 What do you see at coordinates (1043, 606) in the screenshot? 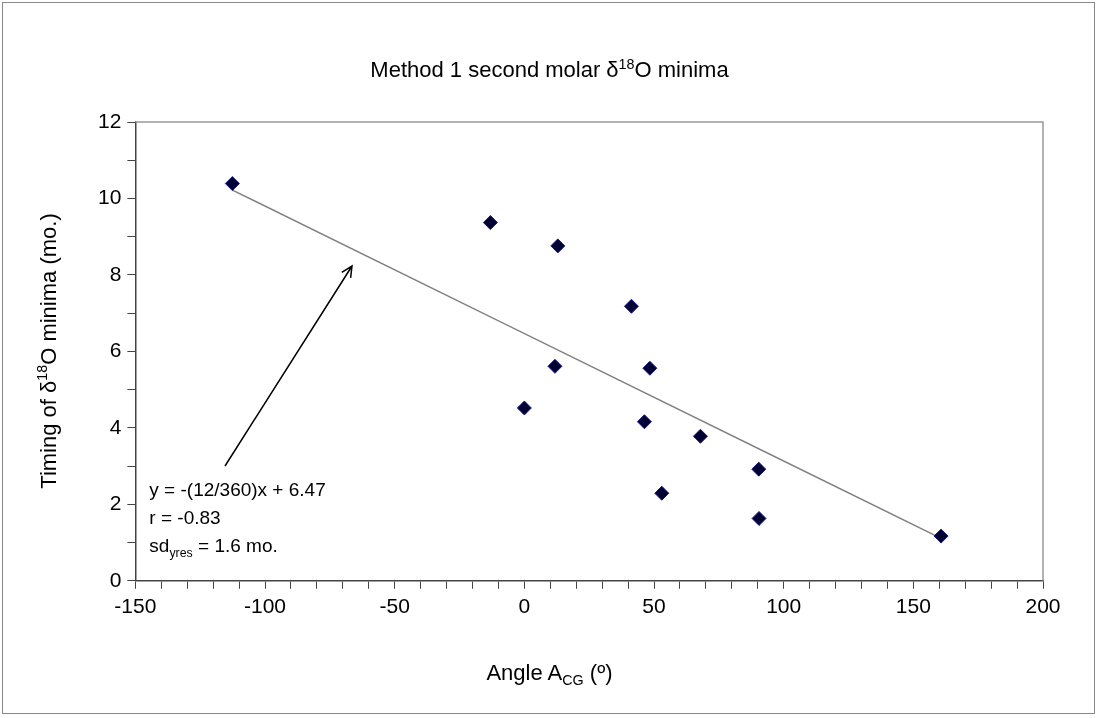
I see `x-tick-label: 200` at bounding box center [1043, 606].